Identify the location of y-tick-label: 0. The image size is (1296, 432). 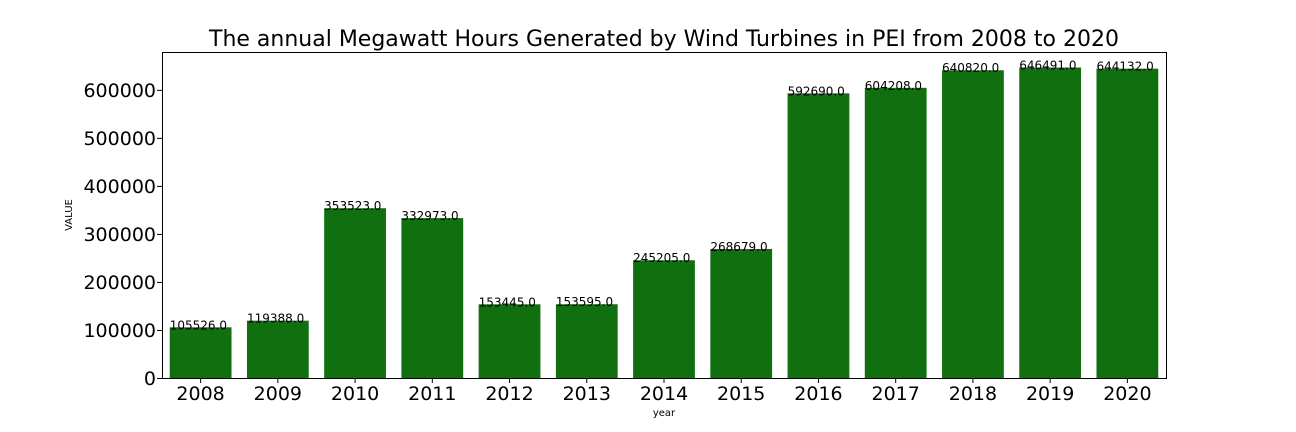
(150, 379).